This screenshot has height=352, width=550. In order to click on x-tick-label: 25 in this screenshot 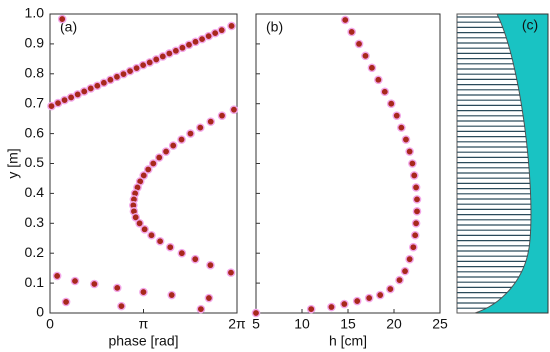, I will do `click(440, 324)`.